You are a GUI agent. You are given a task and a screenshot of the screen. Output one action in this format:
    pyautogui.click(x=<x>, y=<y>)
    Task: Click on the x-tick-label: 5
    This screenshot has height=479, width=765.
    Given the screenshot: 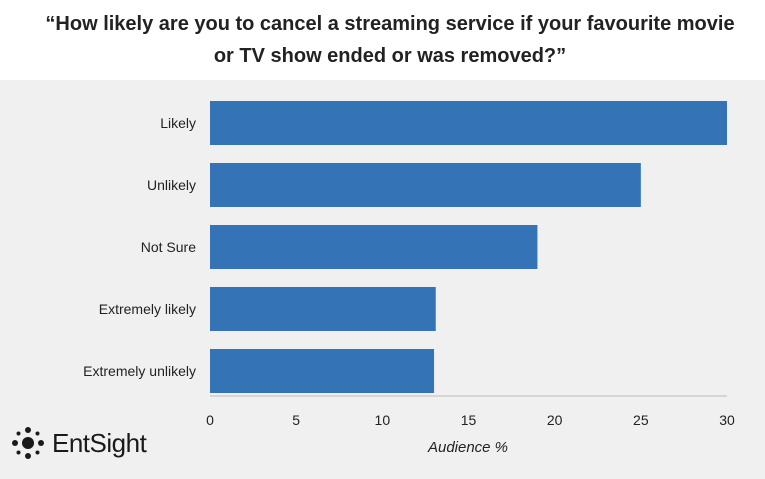 What is the action you would take?
    pyautogui.click(x=296, y=420)
    